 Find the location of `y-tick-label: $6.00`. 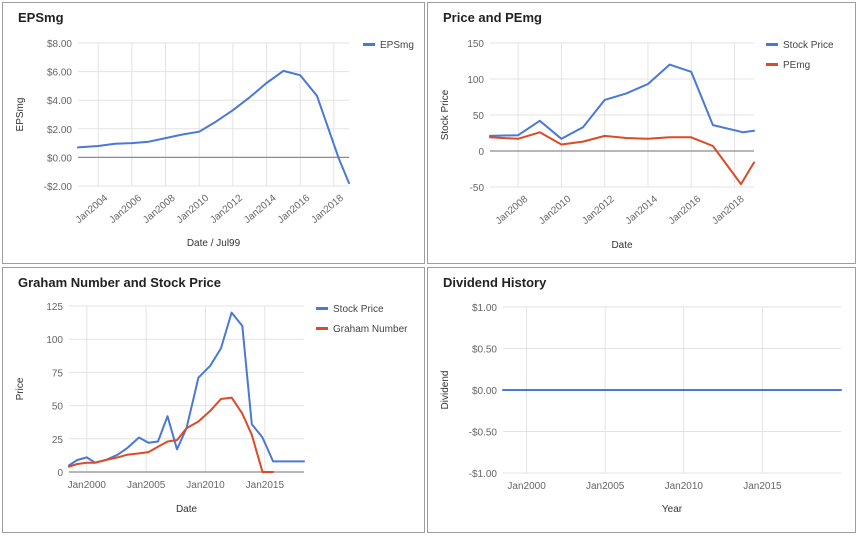

y-tick-label: $6.00 is located at coordinates (59, 73).